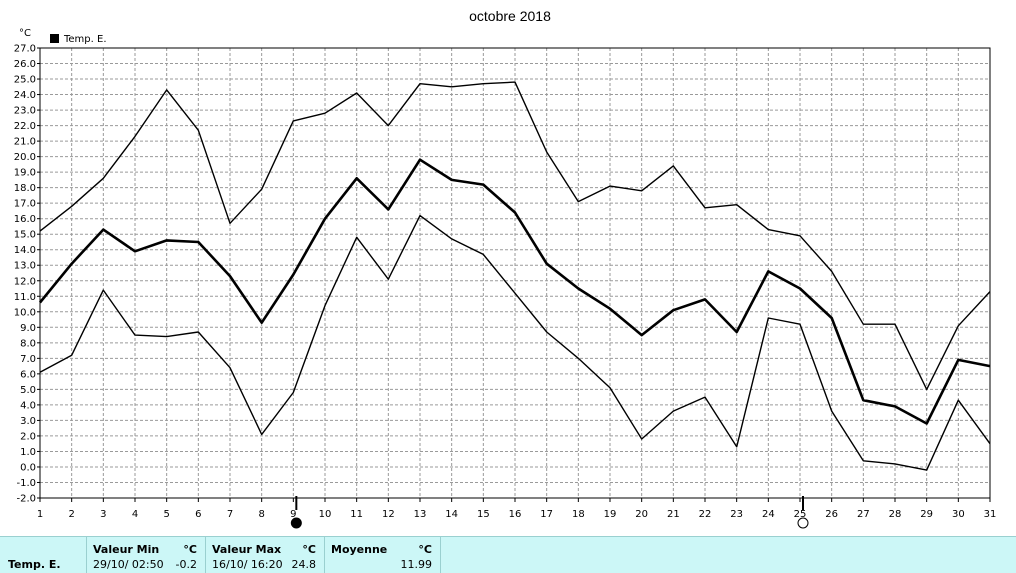 Image resolution: width=1016 pixels, height=573 pixels. I want to click on x-tick-label: 16, so click(515, 514).